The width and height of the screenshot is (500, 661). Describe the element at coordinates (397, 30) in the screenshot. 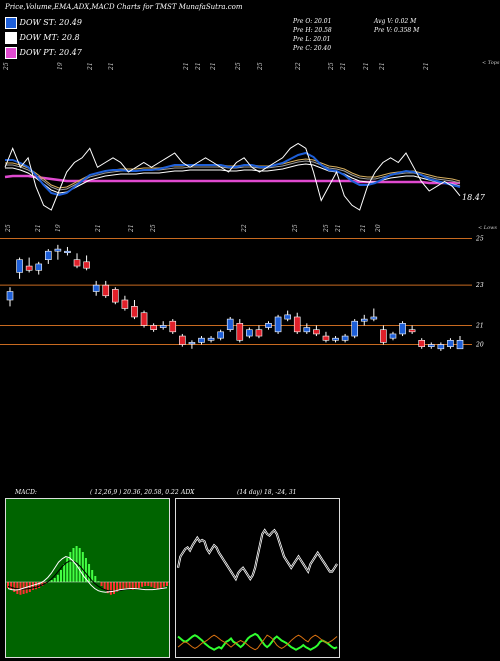

I see `stat-pre-volume: Pre V: 0.358 M` at that location.